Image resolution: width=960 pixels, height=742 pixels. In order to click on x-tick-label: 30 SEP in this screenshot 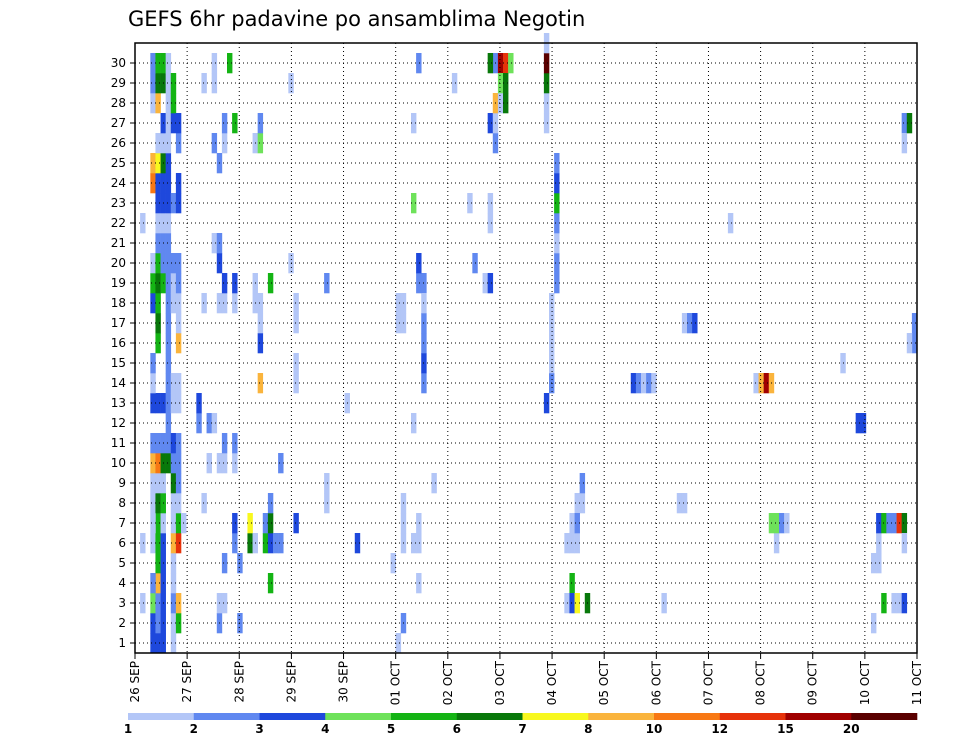, I will do `click(344, 682)`.